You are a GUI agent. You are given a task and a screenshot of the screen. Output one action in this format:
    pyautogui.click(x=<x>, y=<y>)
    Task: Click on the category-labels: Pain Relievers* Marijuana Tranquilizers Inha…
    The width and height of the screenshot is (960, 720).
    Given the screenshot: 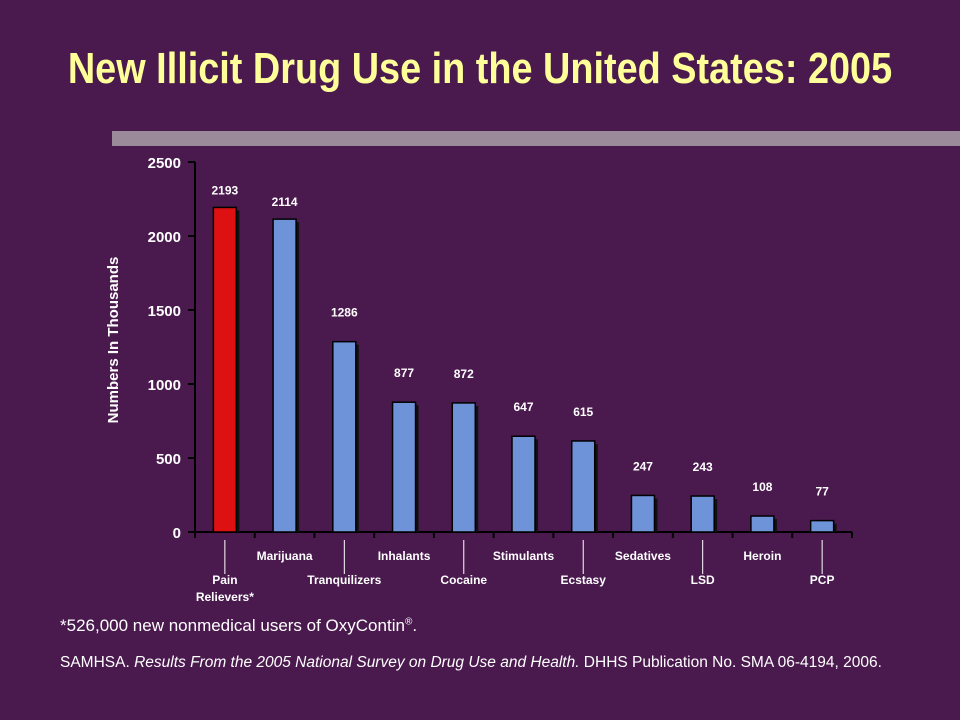 What is the action you would take?
    pyautogui.click(x=515, y=572)
    